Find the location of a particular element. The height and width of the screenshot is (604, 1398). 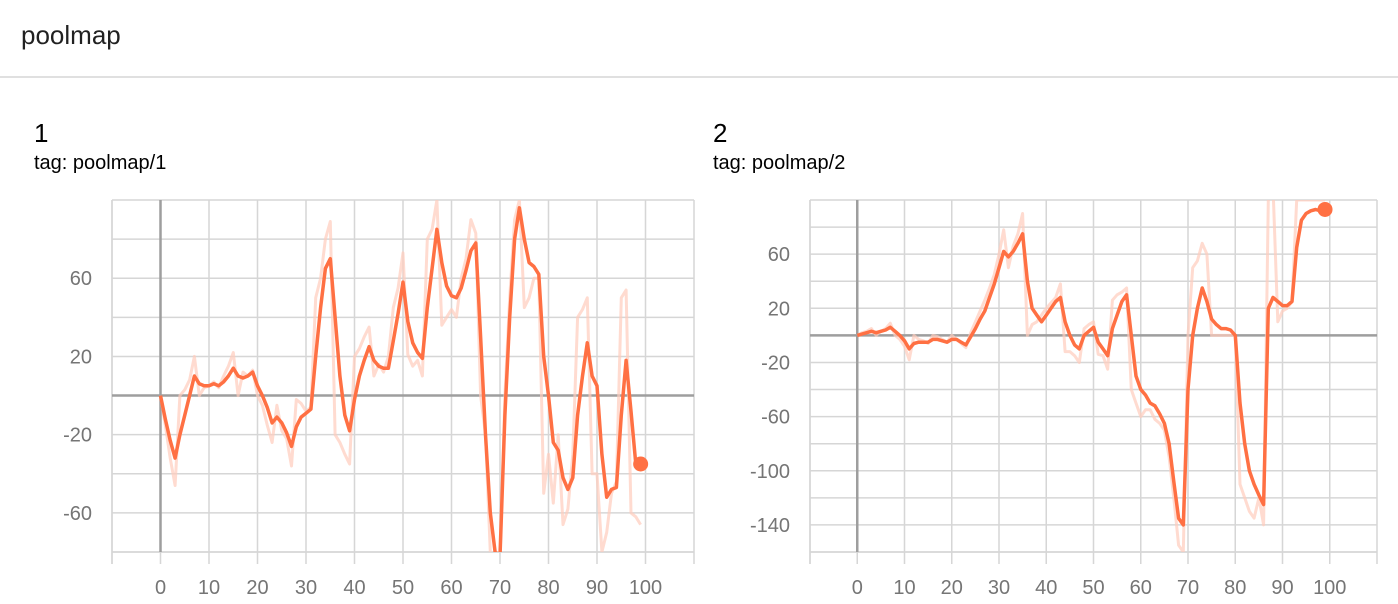

chart-title: 2 is located at coordinates (720, 133).